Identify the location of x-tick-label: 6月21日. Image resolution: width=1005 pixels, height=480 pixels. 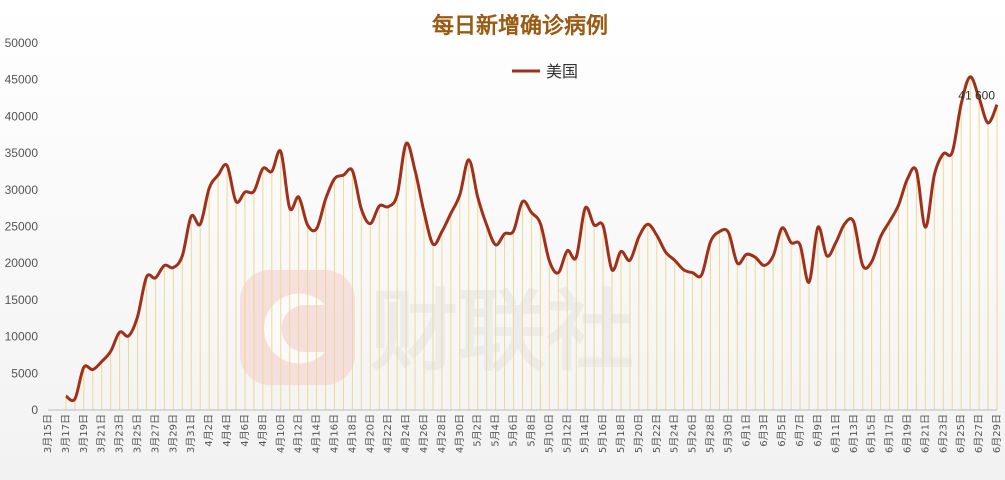
(925, 433).